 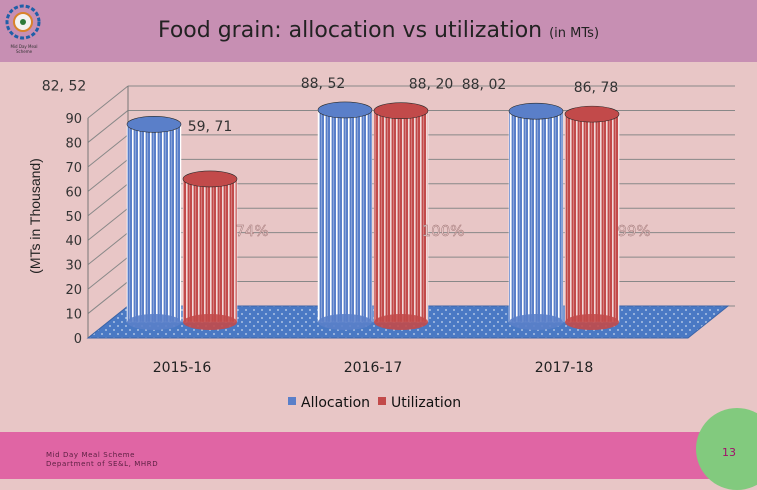 What do you see at coordinates (73, 290) in the screenshot?
I see `y-tick-label: 20` at bounding box center [73, 290].